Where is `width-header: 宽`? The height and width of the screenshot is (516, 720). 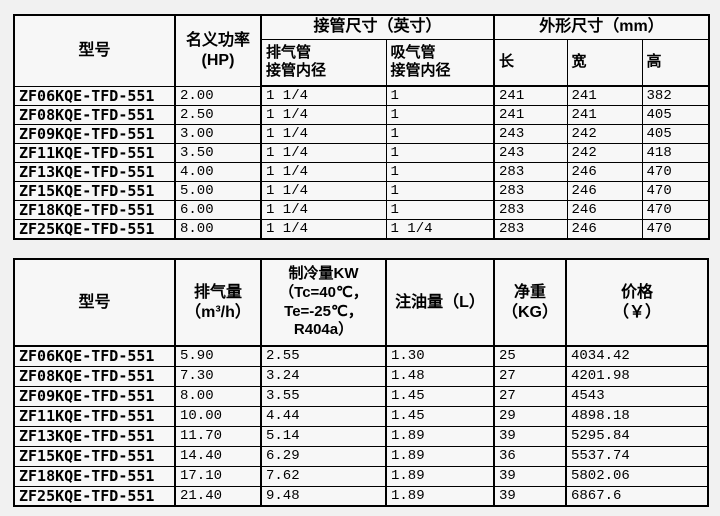
width-header: 宽 is located at coordinates (604, 62).